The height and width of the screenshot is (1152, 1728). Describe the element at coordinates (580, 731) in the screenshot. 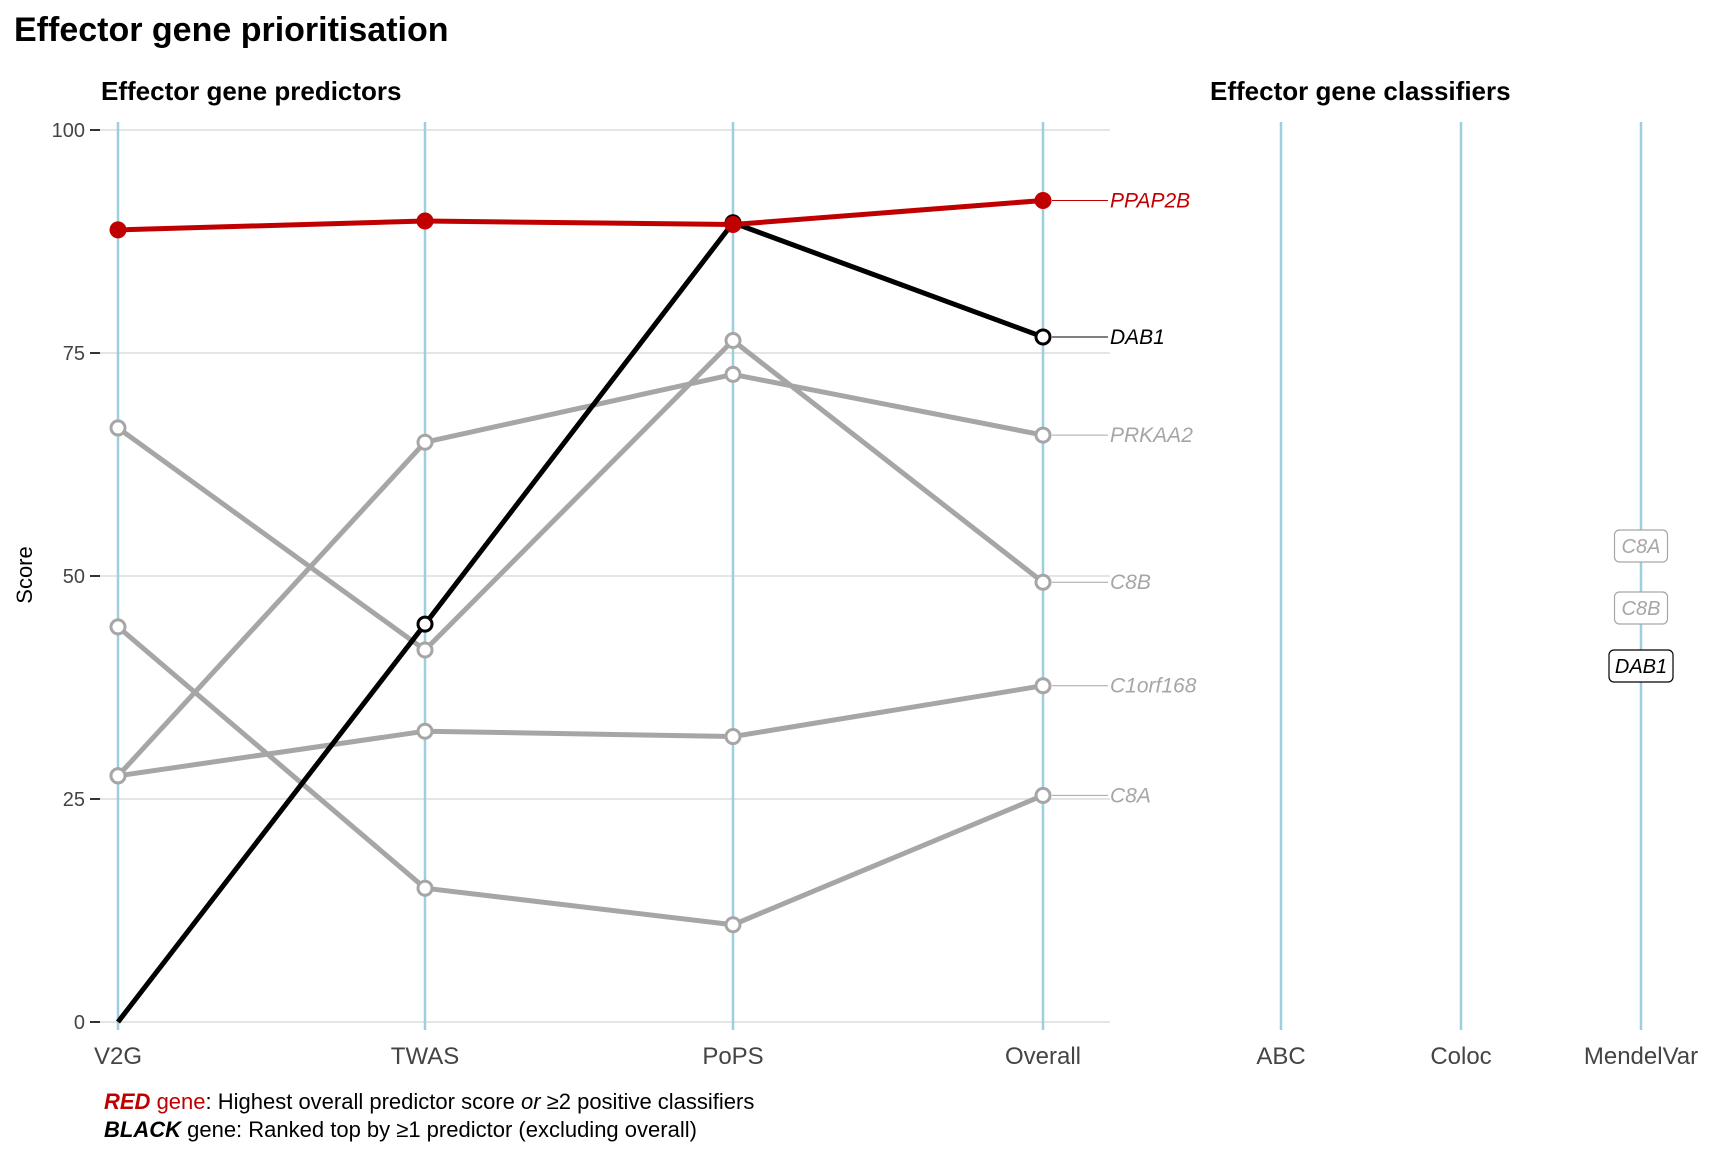

I see `series-line-c1orf168` at that location.